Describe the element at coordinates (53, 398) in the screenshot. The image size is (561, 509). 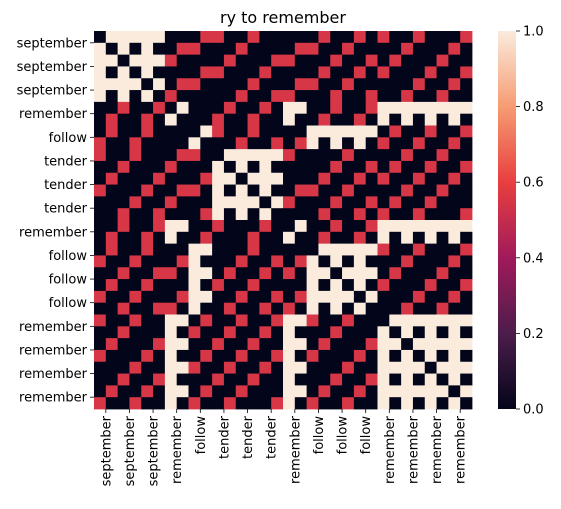
I see `y-tick-label: remember` at that location.